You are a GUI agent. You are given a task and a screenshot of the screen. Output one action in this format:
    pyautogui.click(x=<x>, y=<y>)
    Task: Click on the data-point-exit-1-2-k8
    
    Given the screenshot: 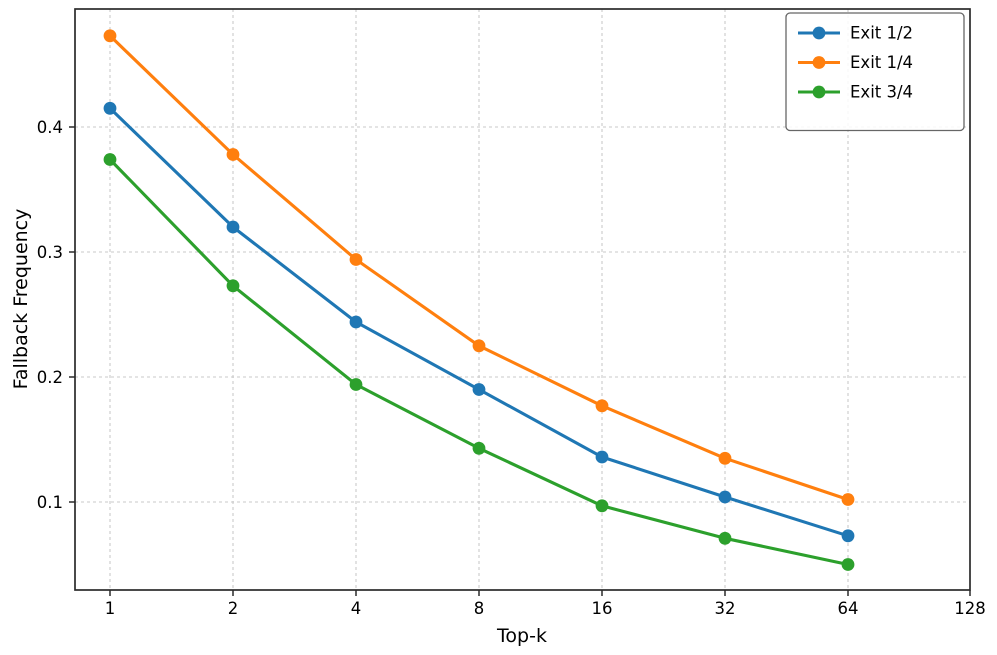 What is the action you would take?
    pyautogui.click(x=479, y=389)
    